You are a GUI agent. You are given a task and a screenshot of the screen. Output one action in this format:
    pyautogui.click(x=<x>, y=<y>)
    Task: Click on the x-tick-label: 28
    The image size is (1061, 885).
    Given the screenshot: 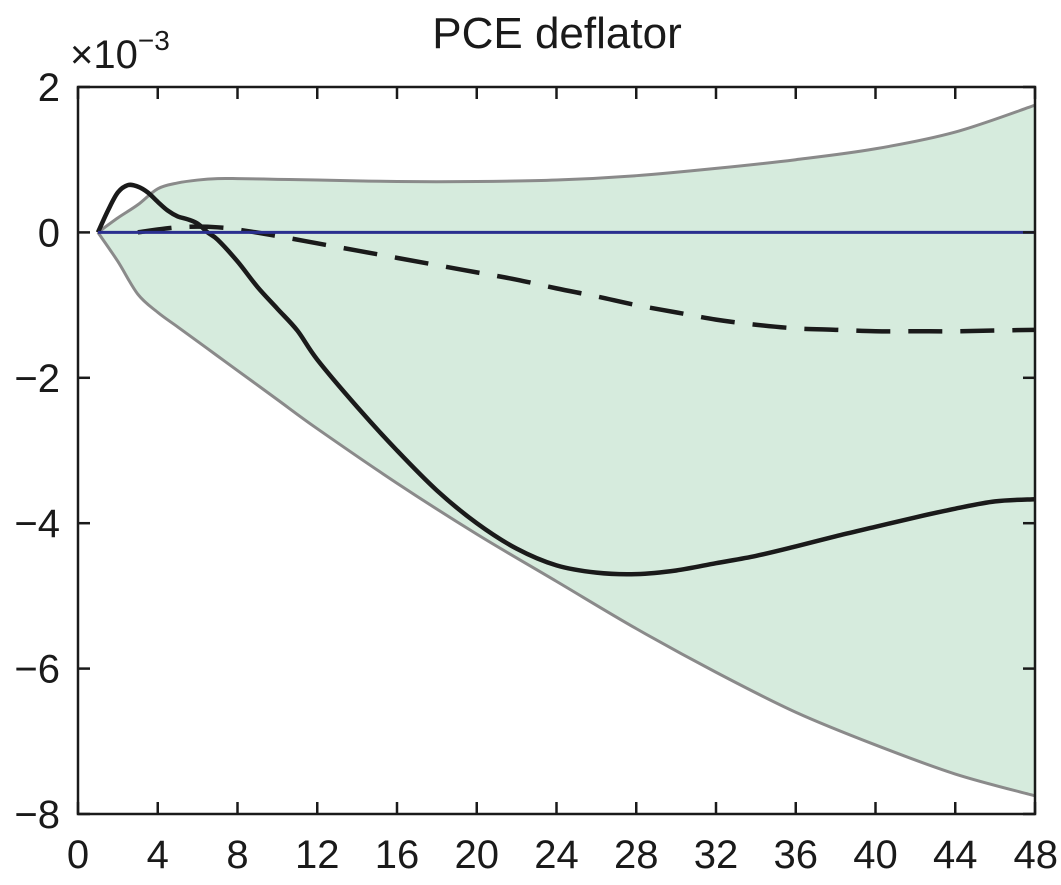 What is the action you would take?
    pyautogui.click(x=636, y=855)
    